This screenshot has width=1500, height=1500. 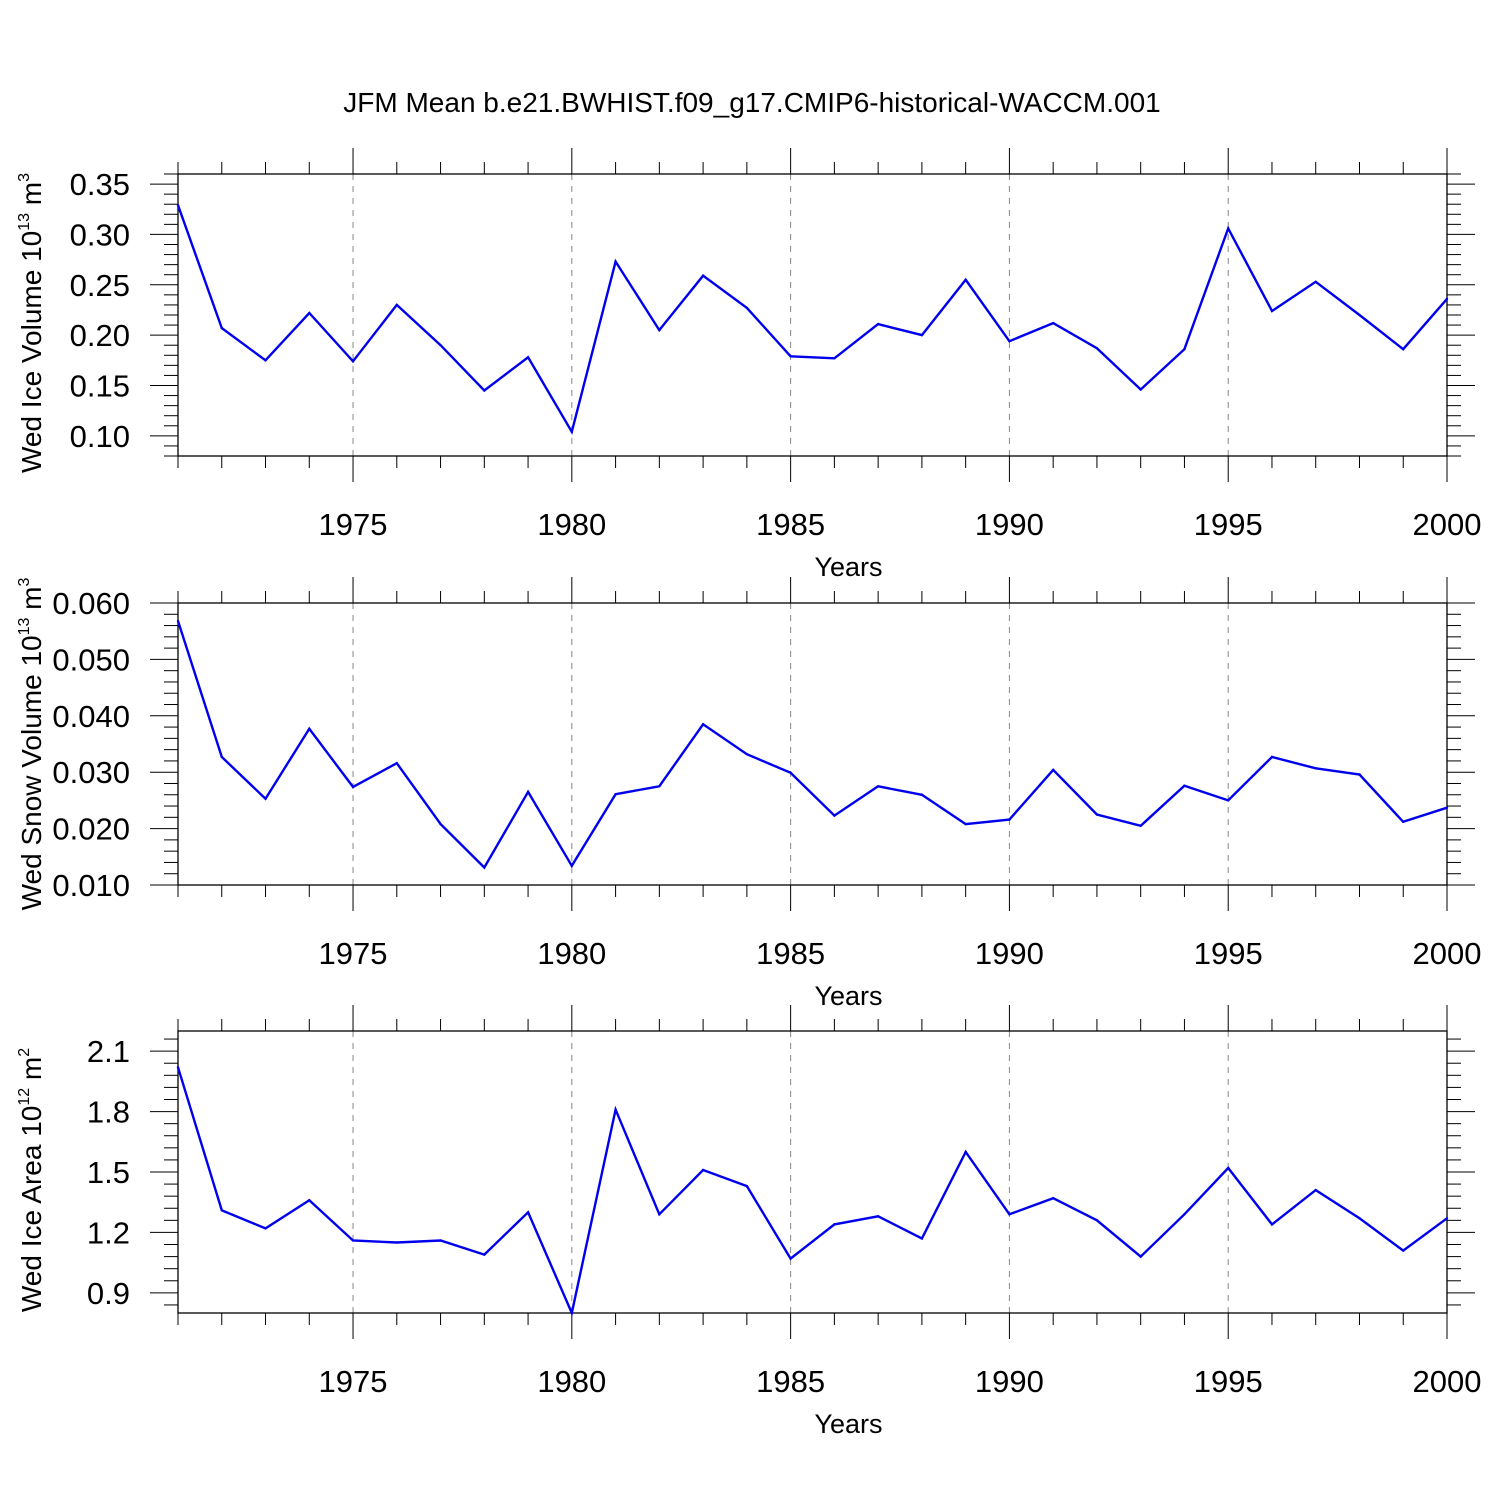 What do you see at coordinates (91, 603) in the screenshot?
I see `y-tick-label: 0.060` at bounding box center [91, 603].